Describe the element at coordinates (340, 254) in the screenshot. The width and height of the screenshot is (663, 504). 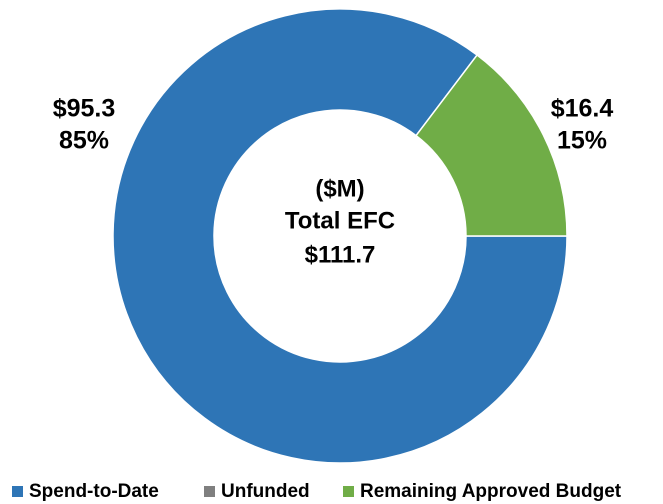
I see `center-total: $111.7` at that location.